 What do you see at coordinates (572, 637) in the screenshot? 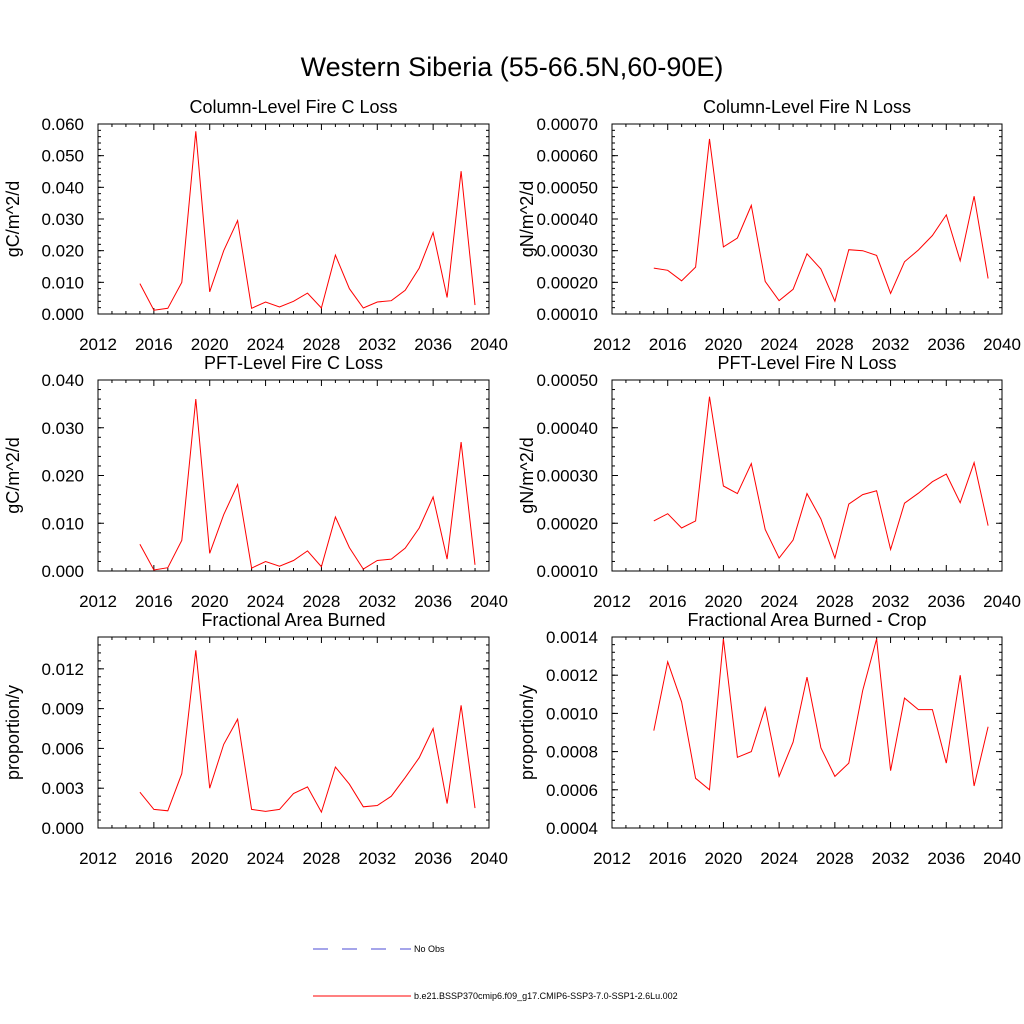
I see `y-tick-label: 0.0014` at bounding box center [572, 637].